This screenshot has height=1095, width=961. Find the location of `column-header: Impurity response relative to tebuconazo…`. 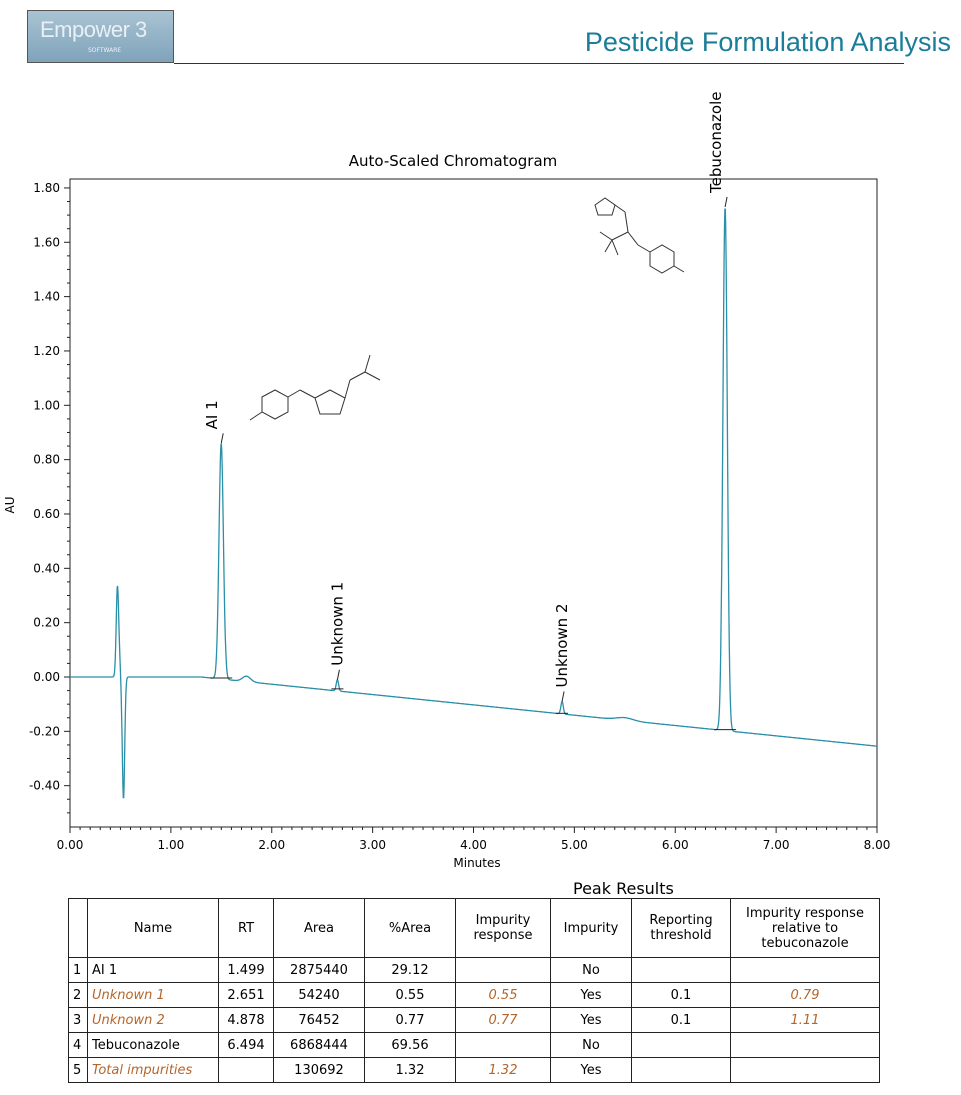

column-header: Impurity response relative to tebuconazo… is located at coordinates (805, 928).